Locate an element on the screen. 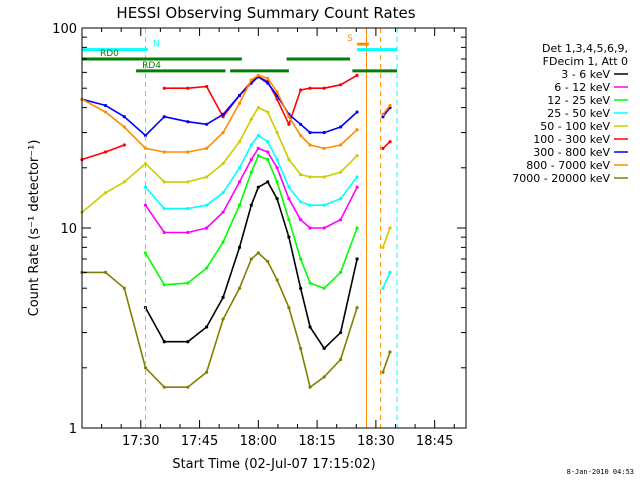 Image resolution: width=640 pixels, height=480 pixels. flag-label: S is located at coordinates (350, 39).